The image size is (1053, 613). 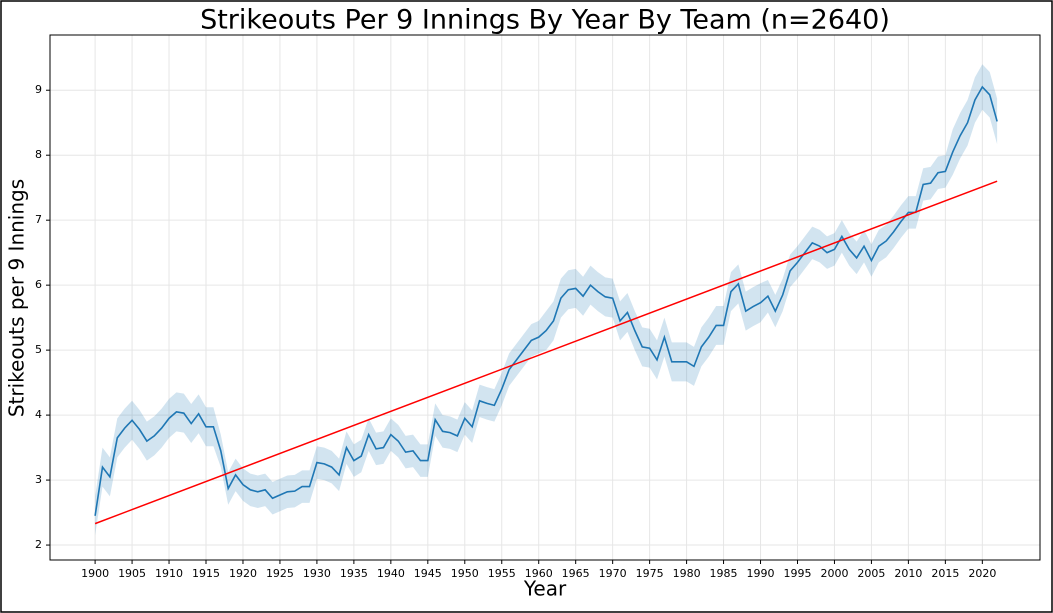 I want to click on x-tick-label: 1935, so click(x=354, y=573).